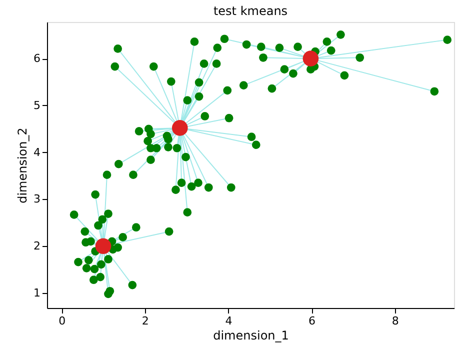 The image size is (474, 346). Describe the element at coordinates (250, 11) in the screenshot. I see `chart-title: test kmeans` at that location.